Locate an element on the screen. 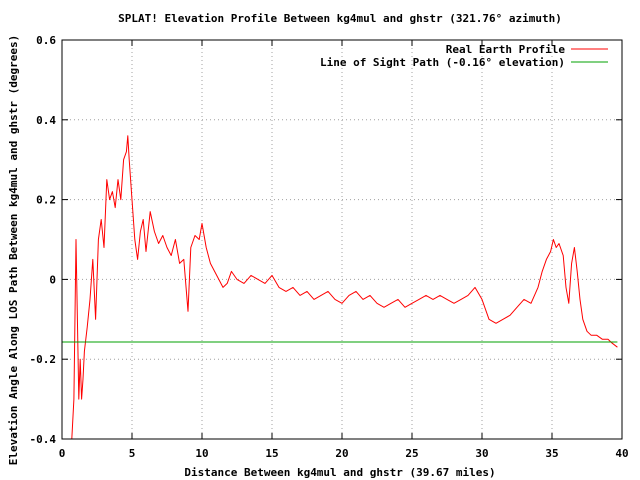 The image size is (640, 480). y-tick-label: 0.2 is located at coordinates (46, 200).